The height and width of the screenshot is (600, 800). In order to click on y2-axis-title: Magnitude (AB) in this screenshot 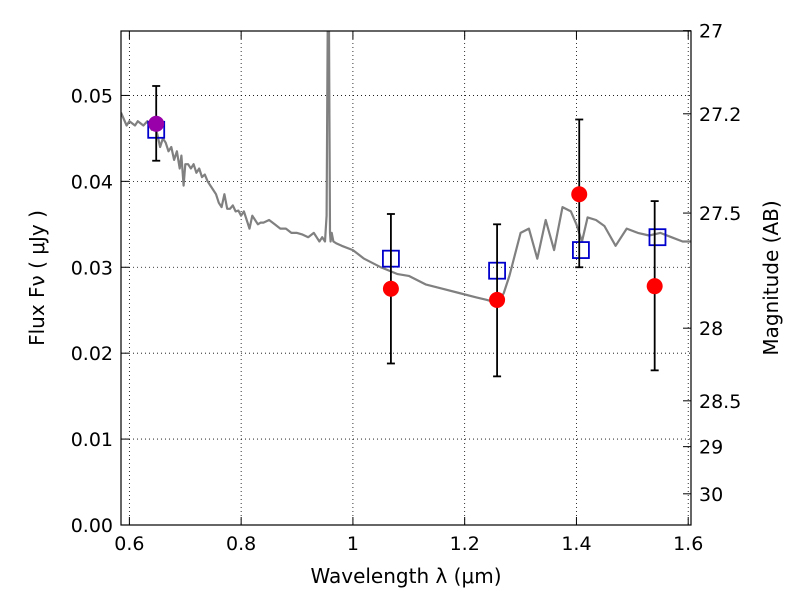, I will do `click(771, 277)`.